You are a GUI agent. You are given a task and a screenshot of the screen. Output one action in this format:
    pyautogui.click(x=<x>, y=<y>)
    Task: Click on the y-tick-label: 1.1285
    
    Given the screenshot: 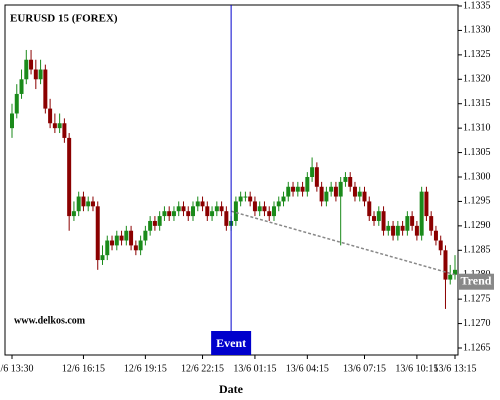 What is the action you would take?
    pyautogui.click(x=477, y=250)
    